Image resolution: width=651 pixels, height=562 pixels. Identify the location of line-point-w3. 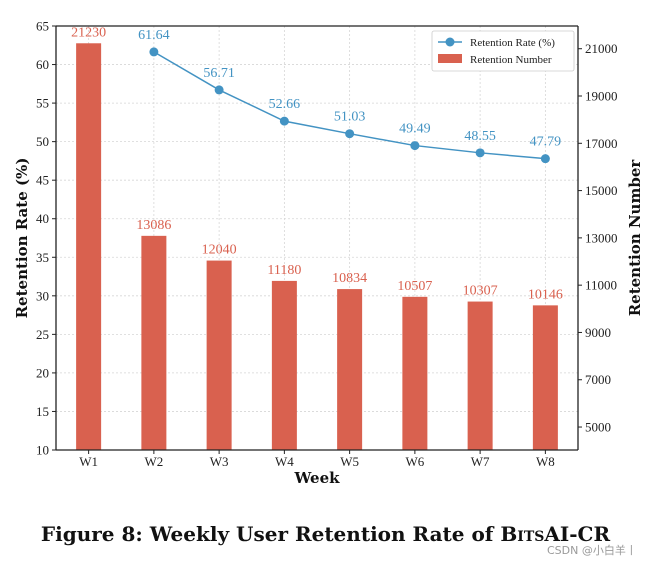
(219, 90).